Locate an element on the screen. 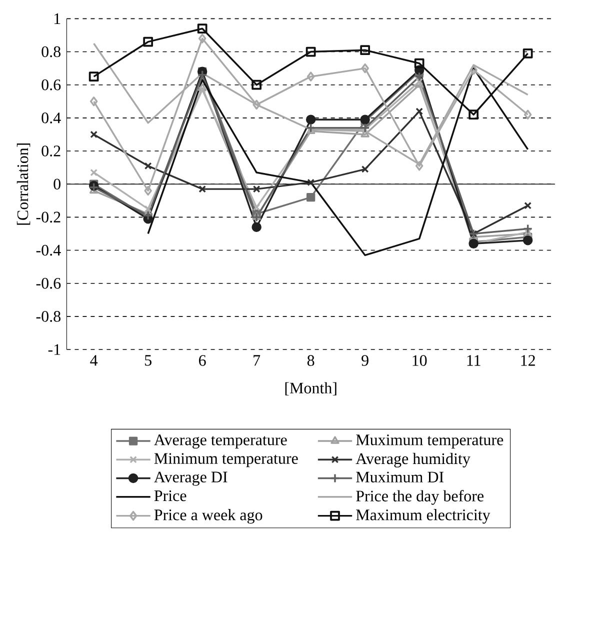 The height and width of the screenshot is (639, 592). x-tick-label: 6 is located at coordinates (202, 360).